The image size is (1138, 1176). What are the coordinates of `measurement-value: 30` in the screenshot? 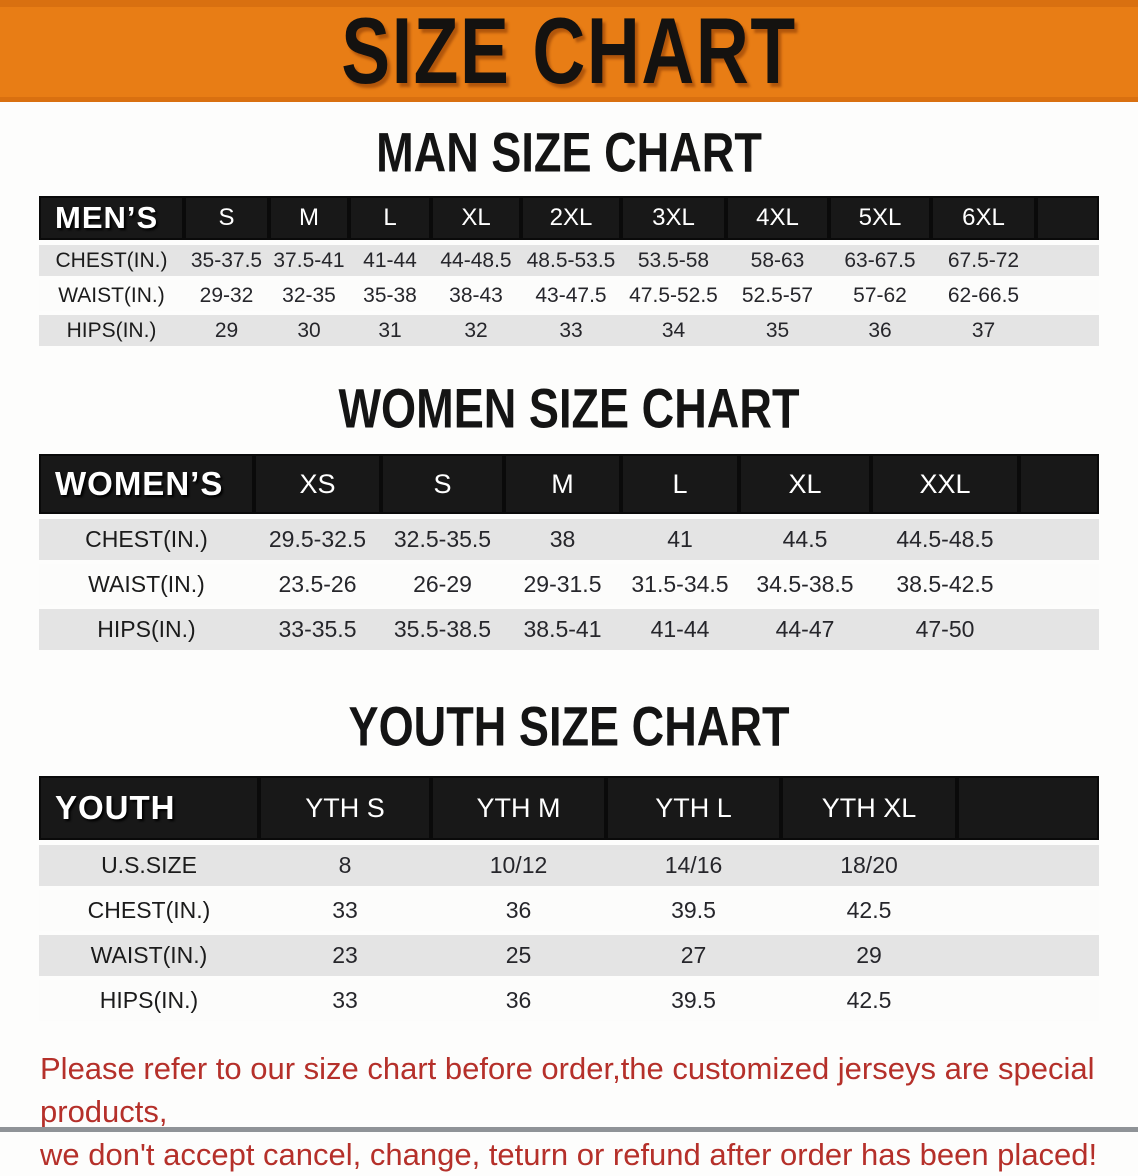 It's located at (309, 332).